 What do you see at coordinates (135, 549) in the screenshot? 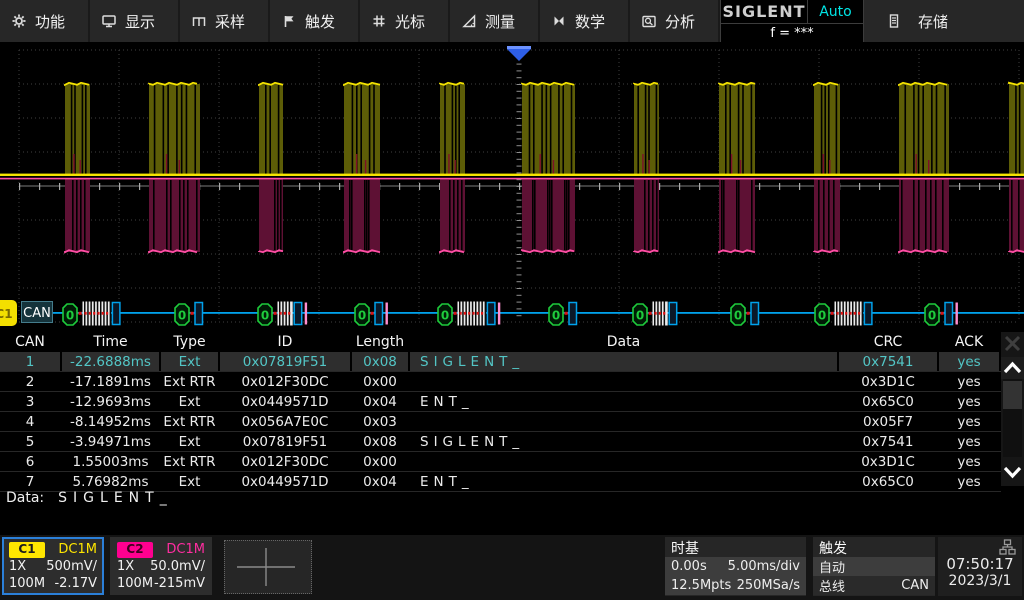
I see `channel2-badge: C2` at bounding box center [135, 549].